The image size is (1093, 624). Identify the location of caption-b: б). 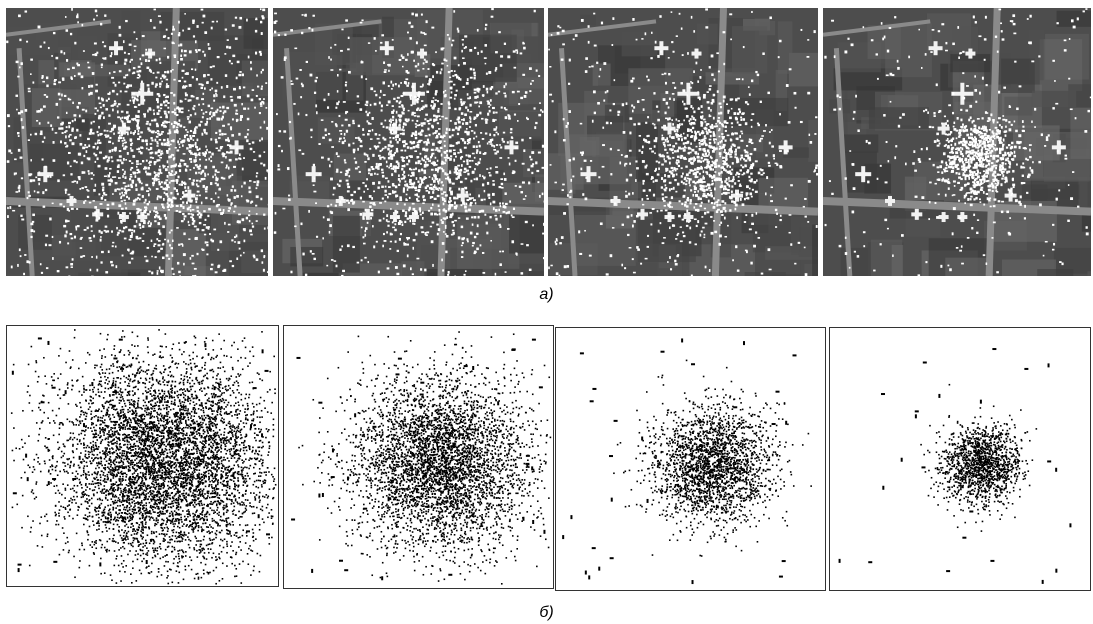
(546, 612).